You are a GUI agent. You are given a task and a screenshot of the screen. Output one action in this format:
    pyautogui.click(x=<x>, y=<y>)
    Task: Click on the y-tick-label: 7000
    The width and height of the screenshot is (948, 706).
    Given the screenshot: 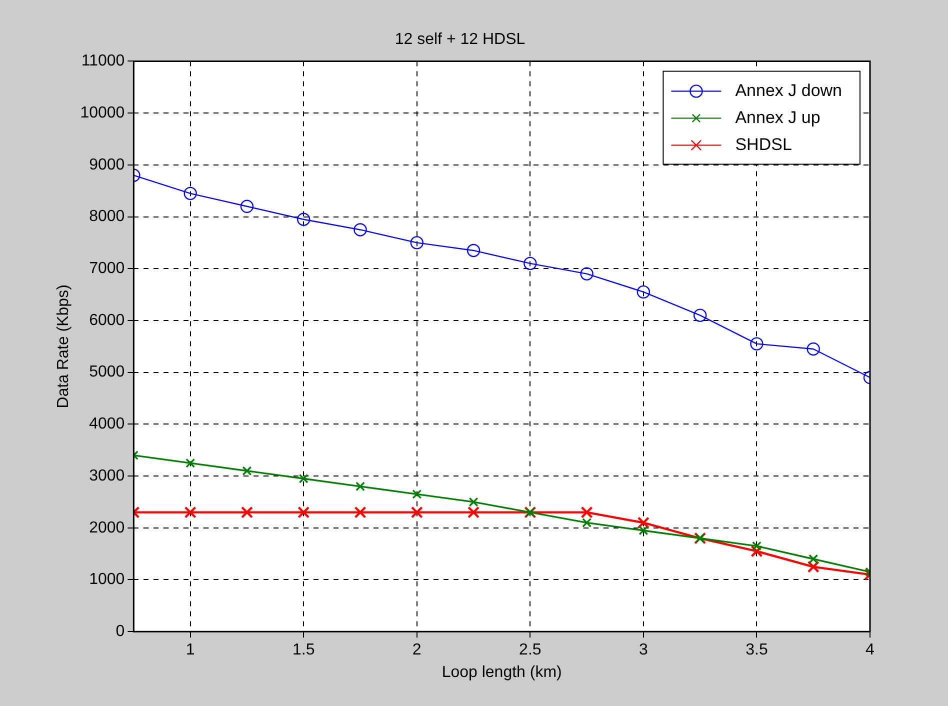 What is the action you would take?
    pyautogui.click(x=107, y=269)
    